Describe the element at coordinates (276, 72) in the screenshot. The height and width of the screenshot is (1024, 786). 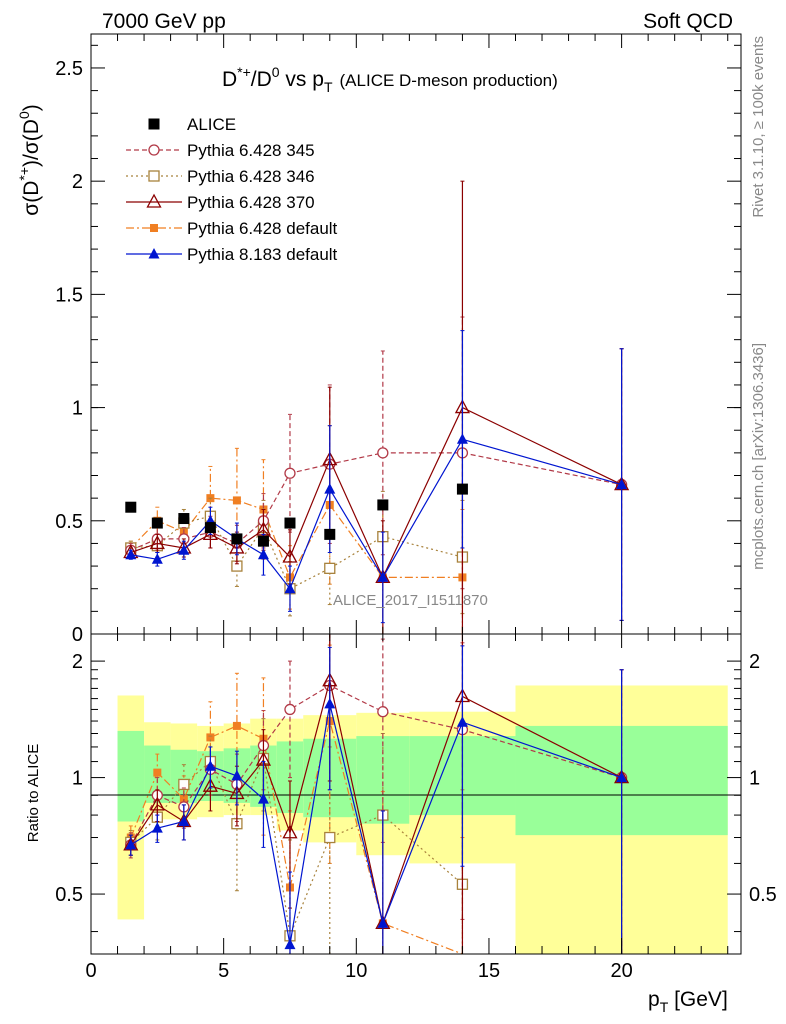
I see `title-sup-2: 0` at that location.